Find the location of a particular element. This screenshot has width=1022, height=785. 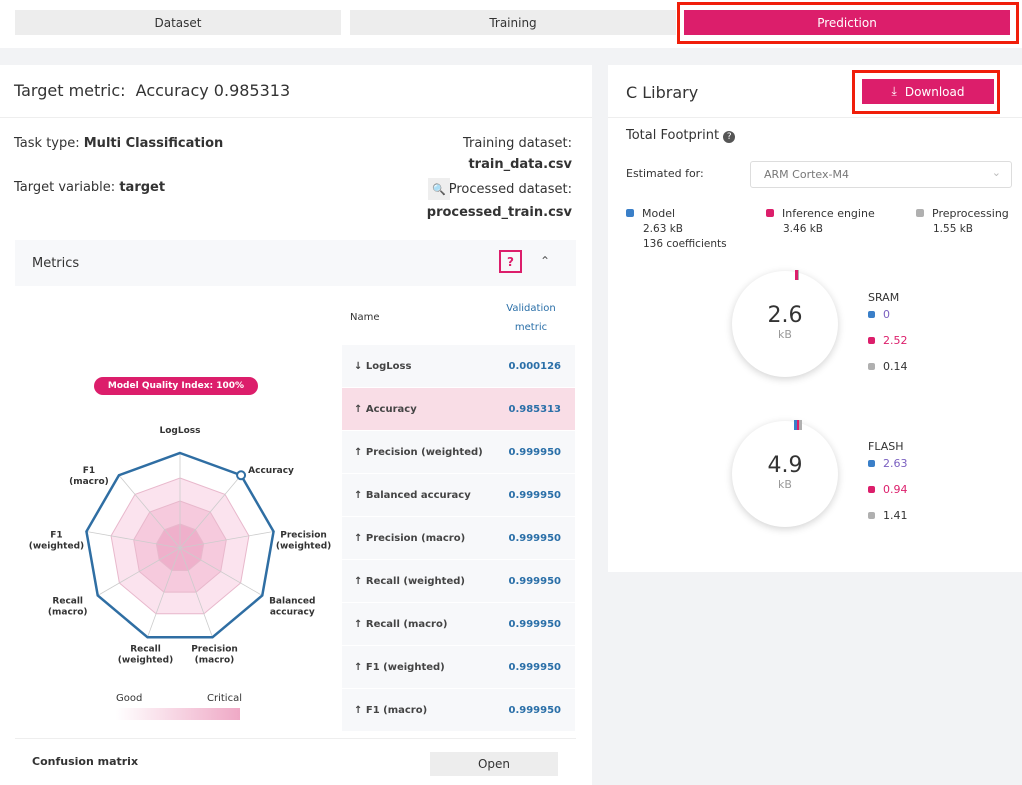

flash-value-row: 0.94 is located at coordinates (888, 489).